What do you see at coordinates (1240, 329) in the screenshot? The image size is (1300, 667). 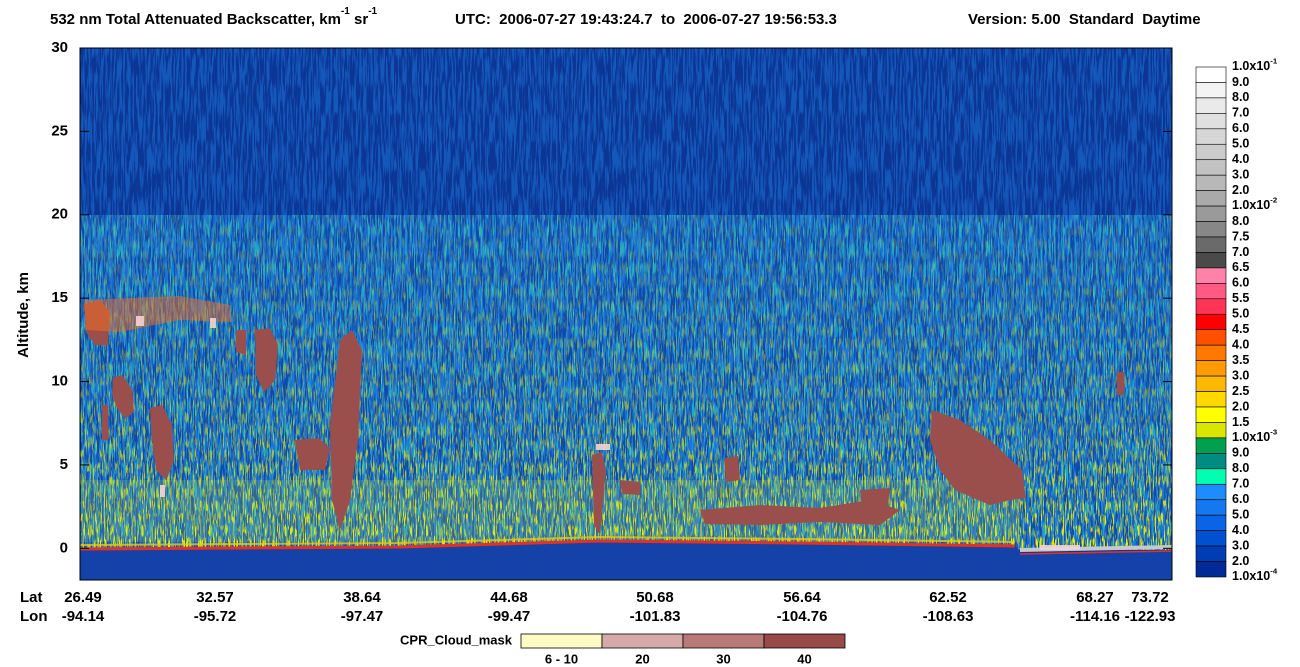 I see `colorbar-label: 4.5` at bounding box center [1240, 329].